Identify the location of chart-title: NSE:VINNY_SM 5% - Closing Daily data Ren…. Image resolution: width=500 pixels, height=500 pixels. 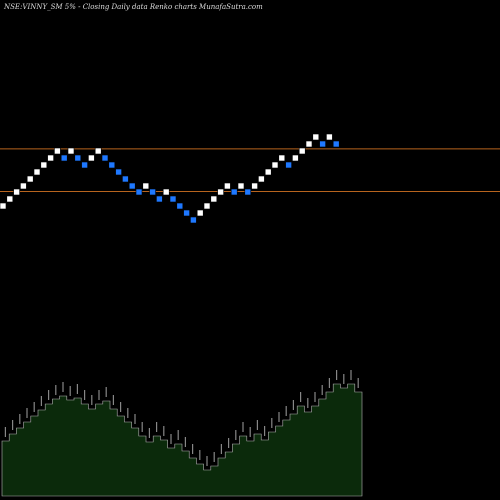
(133, 7).